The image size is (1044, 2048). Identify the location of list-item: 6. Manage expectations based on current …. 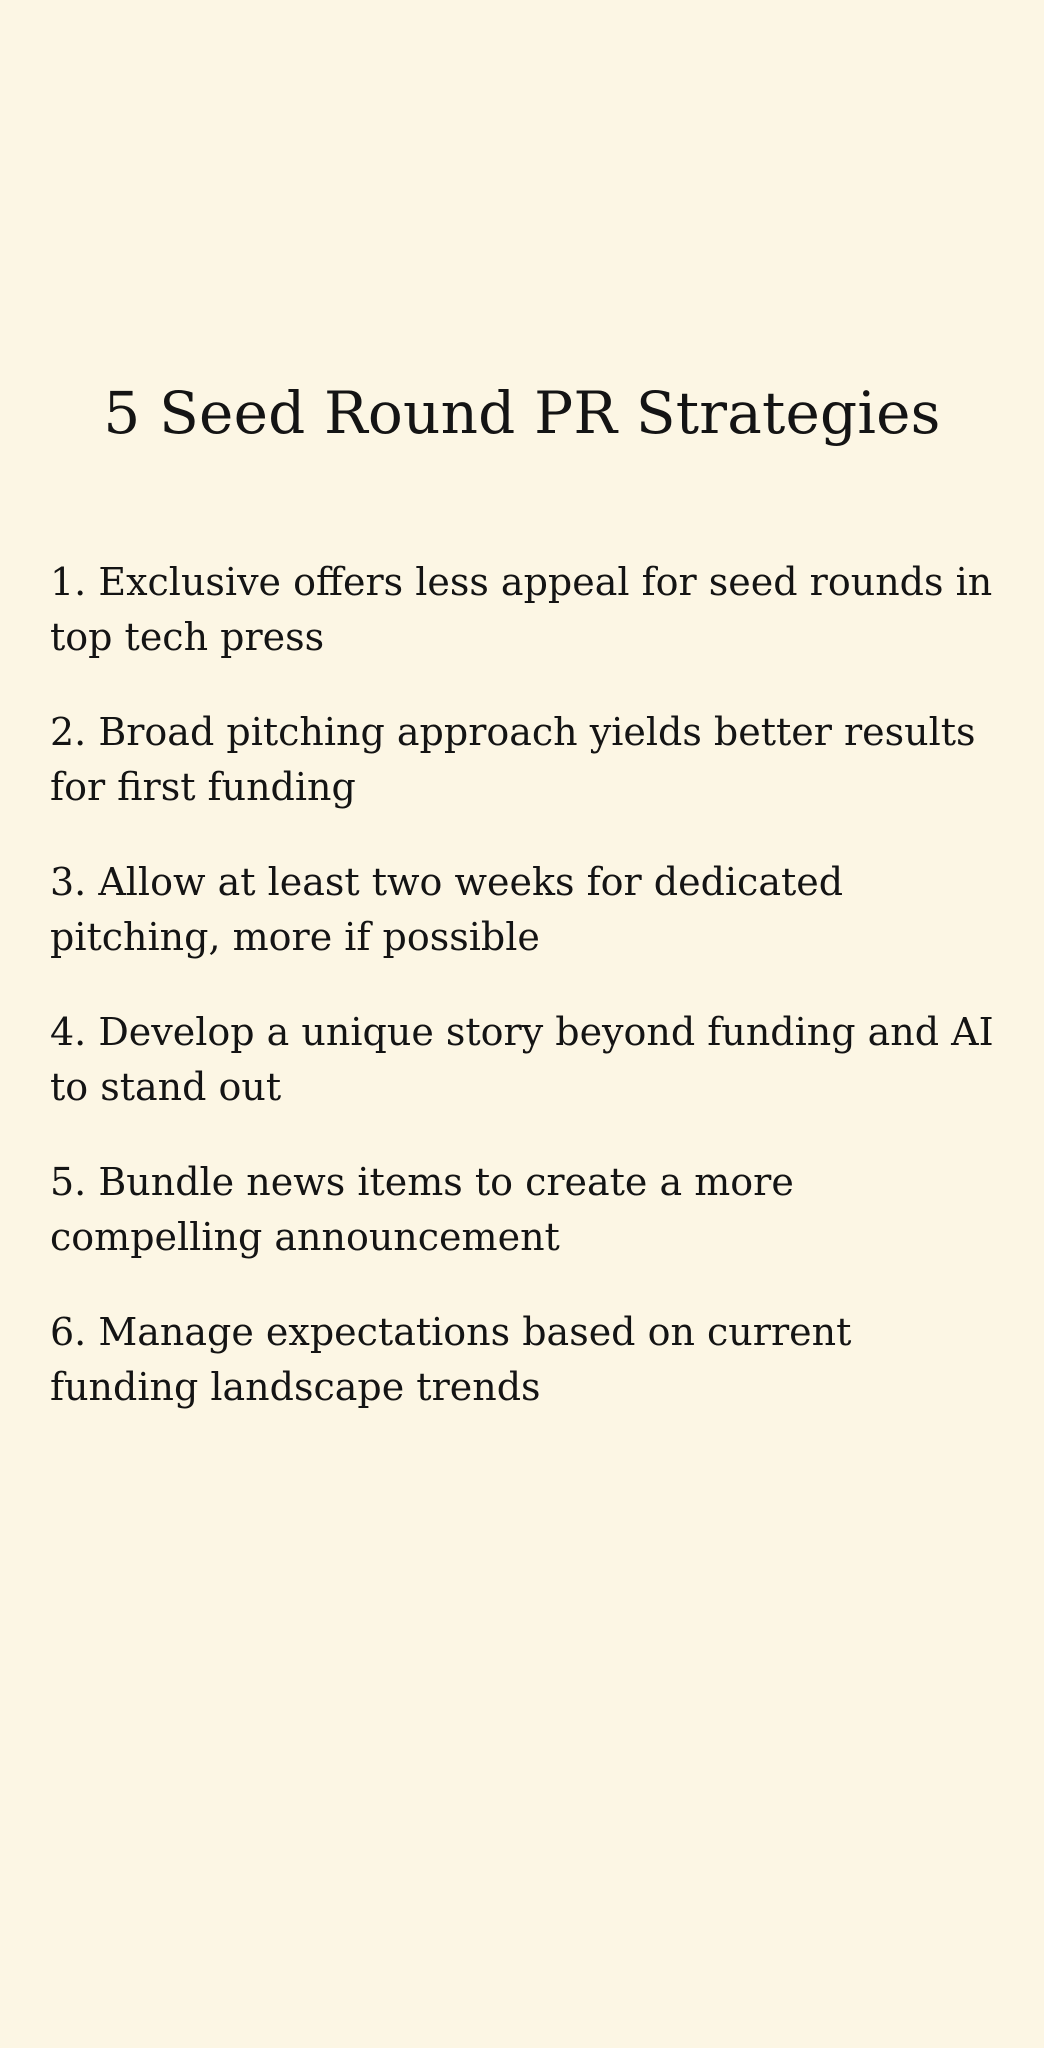
(451, 1359).